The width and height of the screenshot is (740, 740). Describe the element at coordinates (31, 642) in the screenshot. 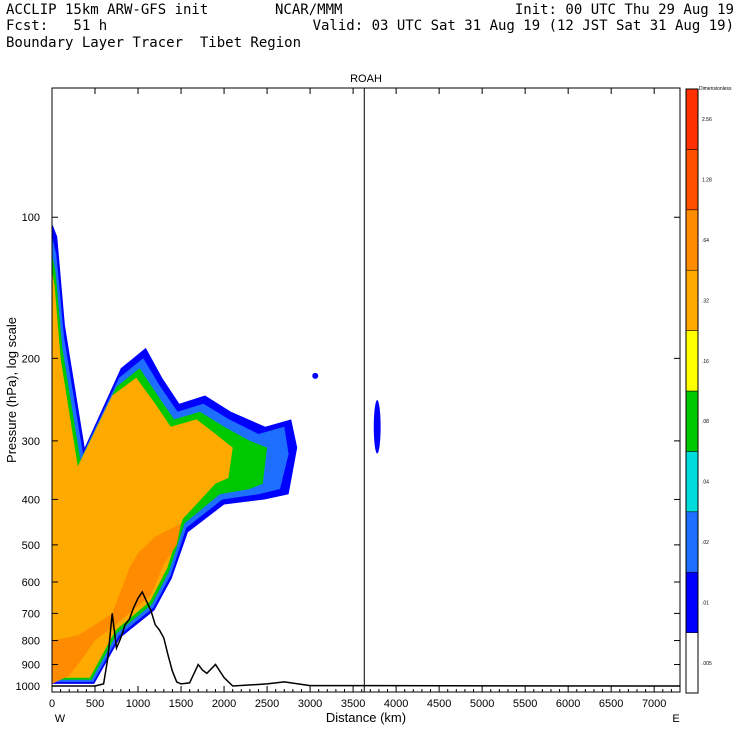

I see `y-tick-label: 800` at that location.